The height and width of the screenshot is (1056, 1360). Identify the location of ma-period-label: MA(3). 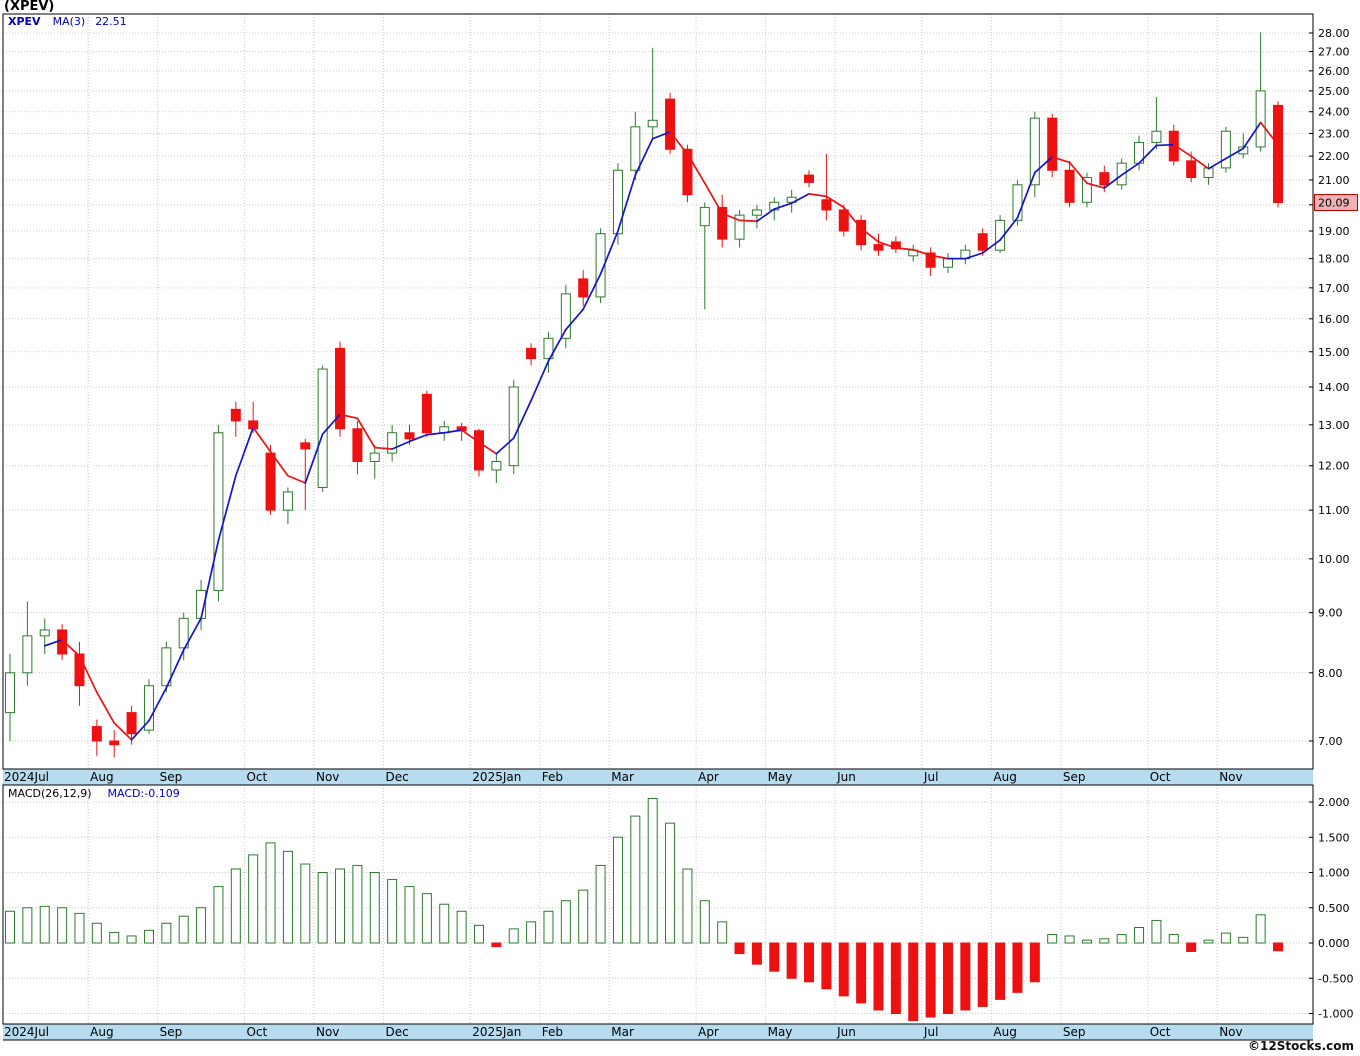
(69, 21).